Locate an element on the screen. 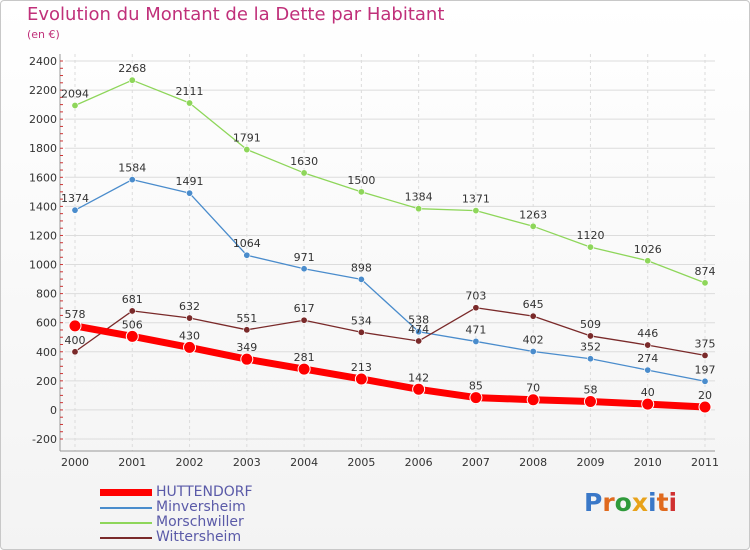 This screenshot has width=750, height=550. data-label: 40 is located at coordinates (648, 392).